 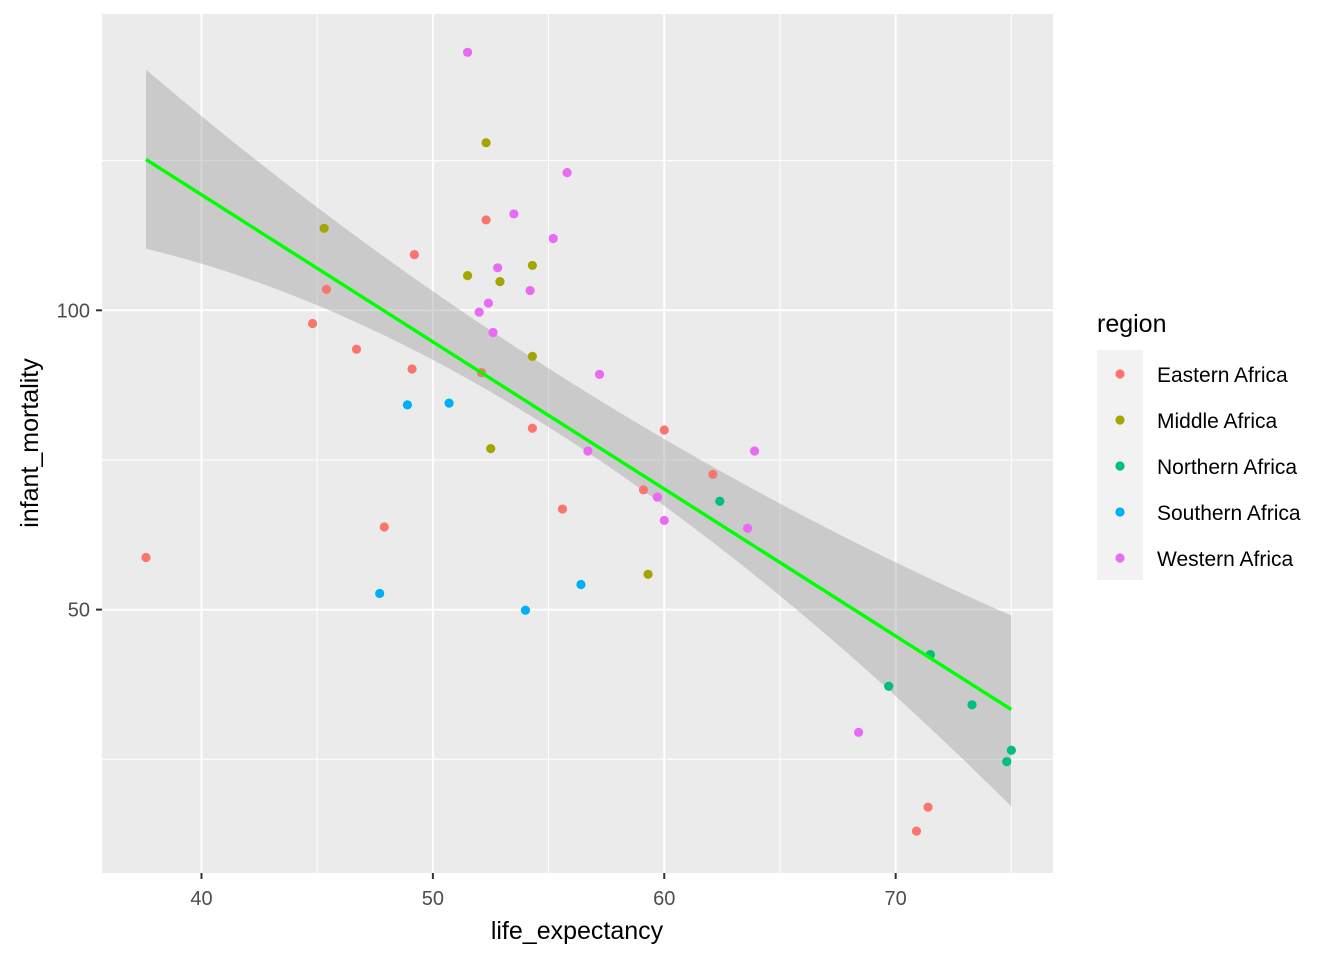 I want to click on y-axis-title: infant_mortality, so click(x=30, y=443).